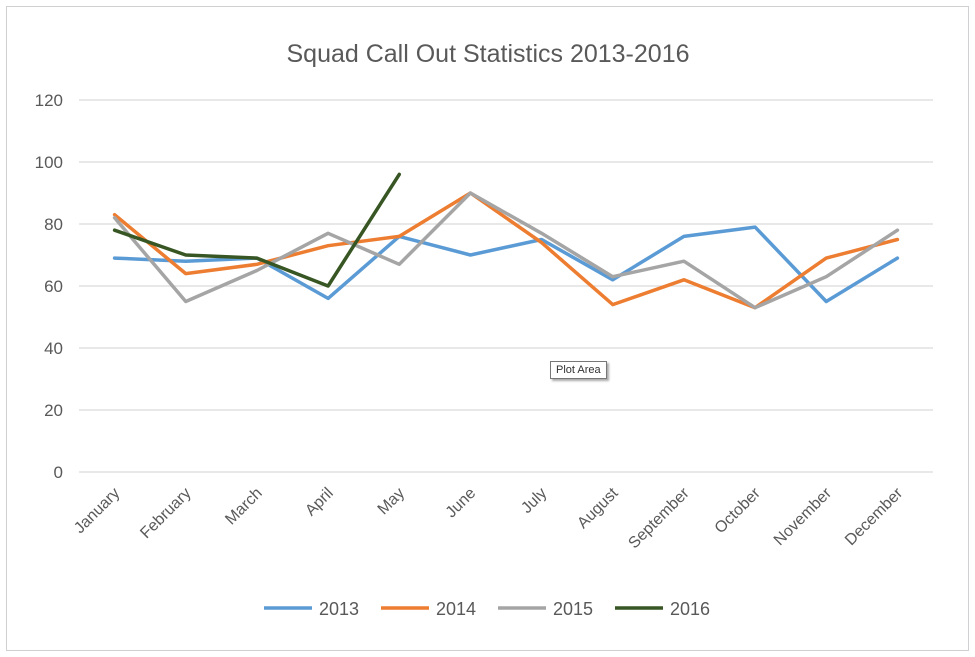 This screenshot has width=975, height=657. I want to click on x-tick-label: July, so click(534, 501).